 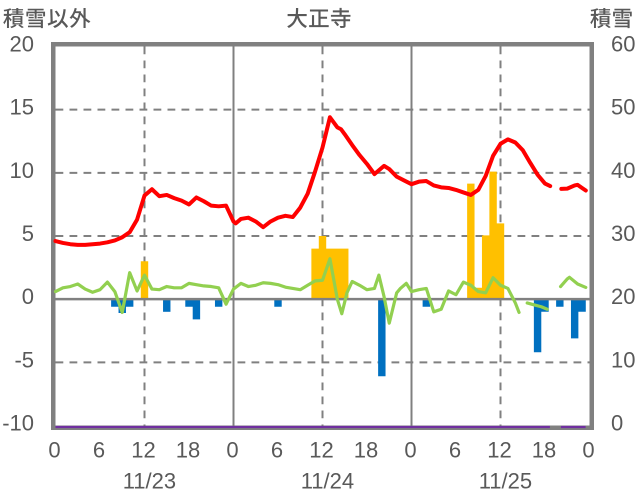 I want to click on svg-text: 15, so click(x=22, y=107).